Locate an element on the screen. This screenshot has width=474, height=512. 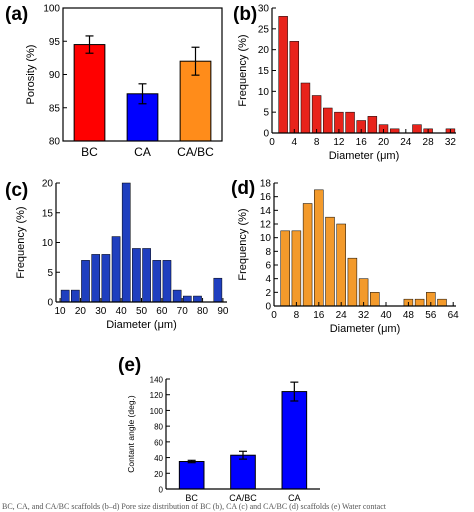
panel-label: (a) is located at coordinates (16, 14).